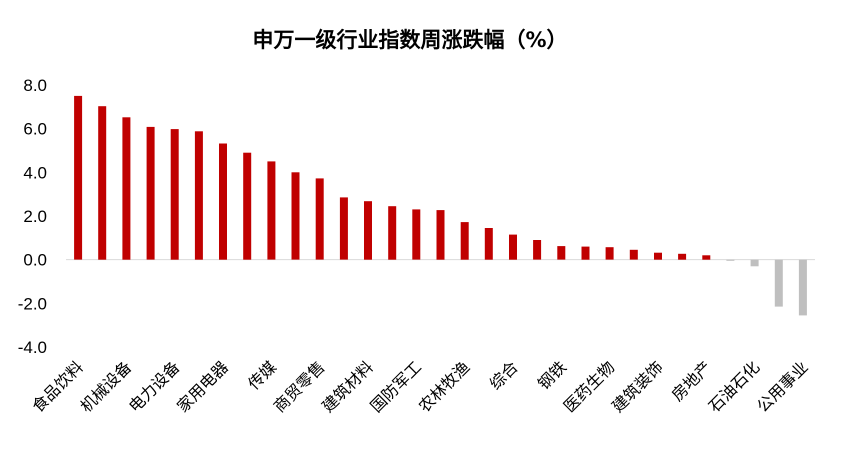 Image resolution: width=847 pixels, height=450 pixels. I want to click on x-tick-label: 商贸零售, so click(299, 386).